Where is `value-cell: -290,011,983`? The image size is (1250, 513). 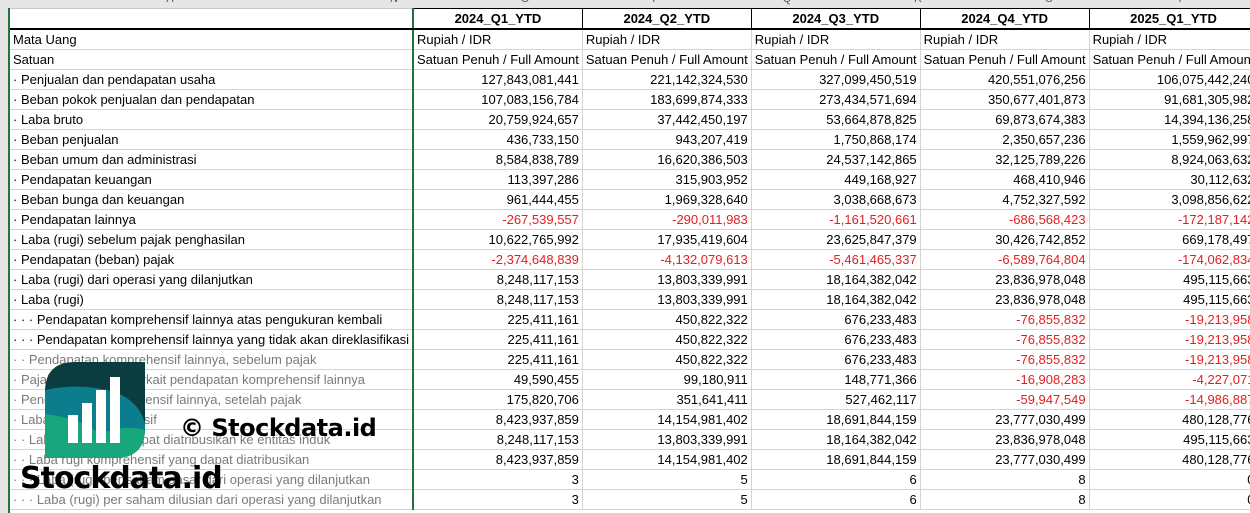
value-cell: -290,011,983 is located at coordinates (667, 219).